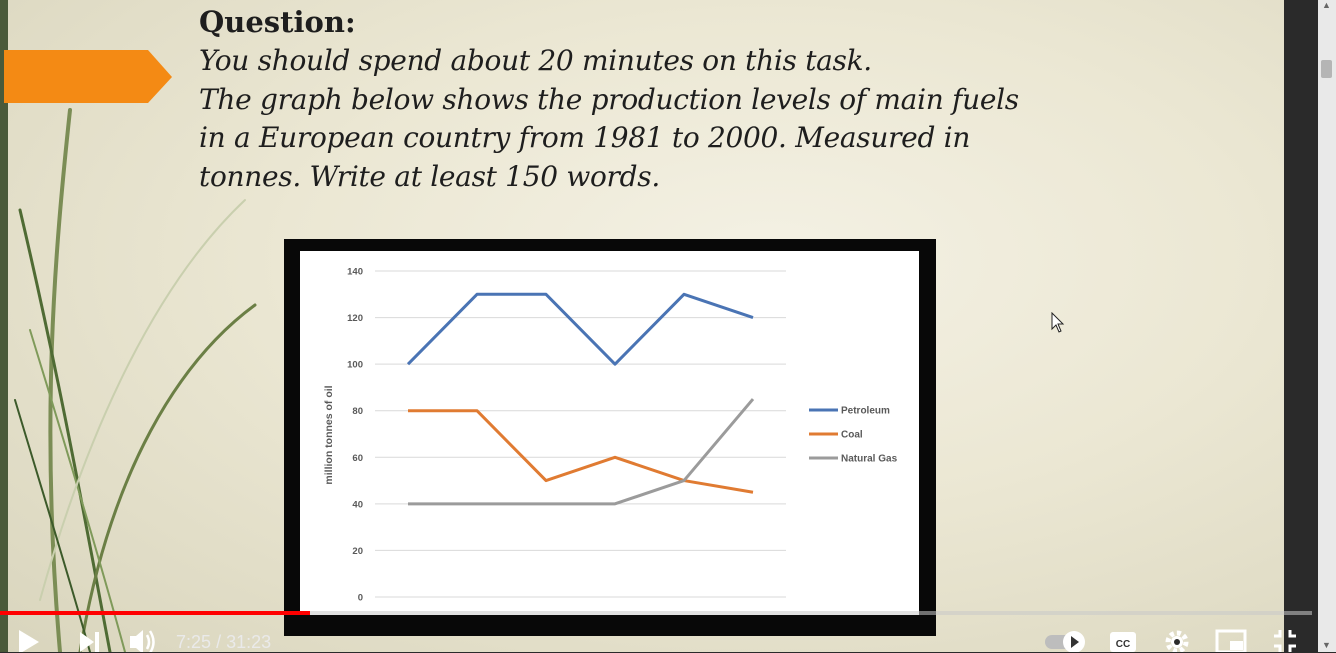  I want to click on autoplay-toggle, so click(1066, 637).